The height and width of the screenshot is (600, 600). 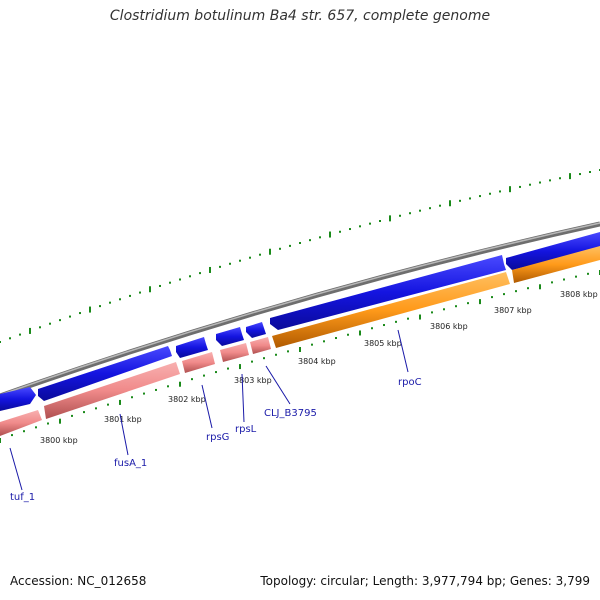 What do you see at coordinates (130, 463) in the screenshot?
I see `gene-label: fusA_1` at bounding box center [130, 463].